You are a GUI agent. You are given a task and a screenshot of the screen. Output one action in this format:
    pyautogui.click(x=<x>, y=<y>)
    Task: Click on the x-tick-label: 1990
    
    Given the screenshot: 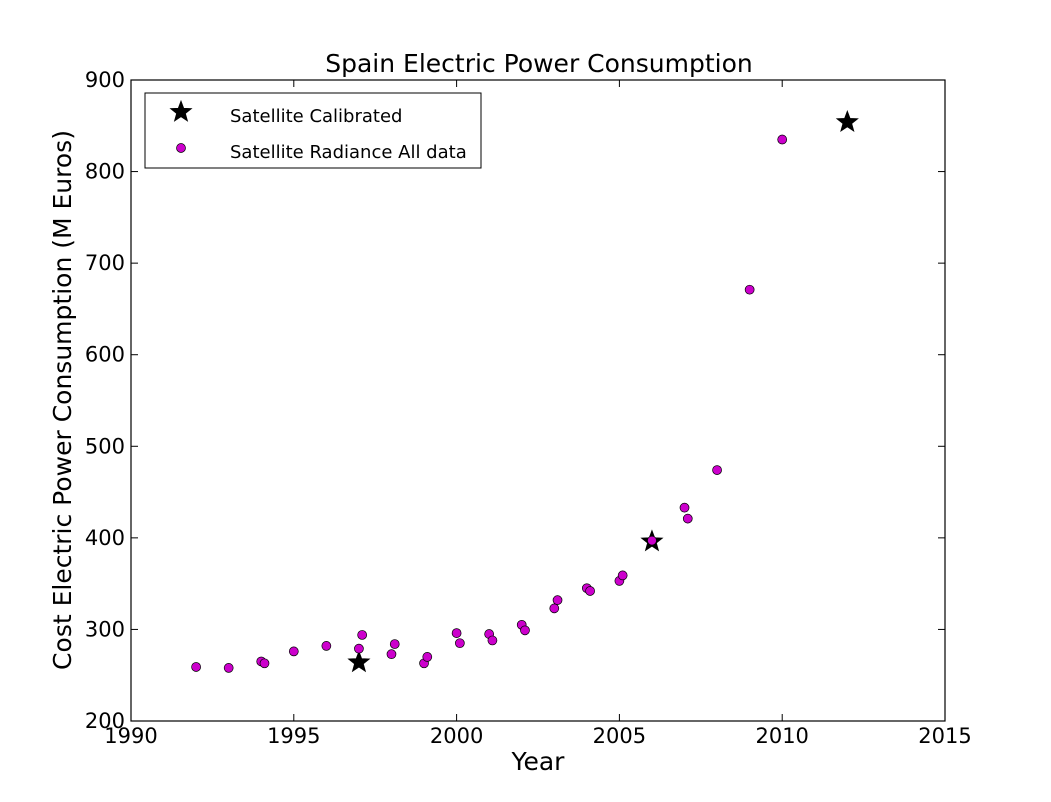 What is the action you would take?
    pyautogui.click(x=130, y=736)
    